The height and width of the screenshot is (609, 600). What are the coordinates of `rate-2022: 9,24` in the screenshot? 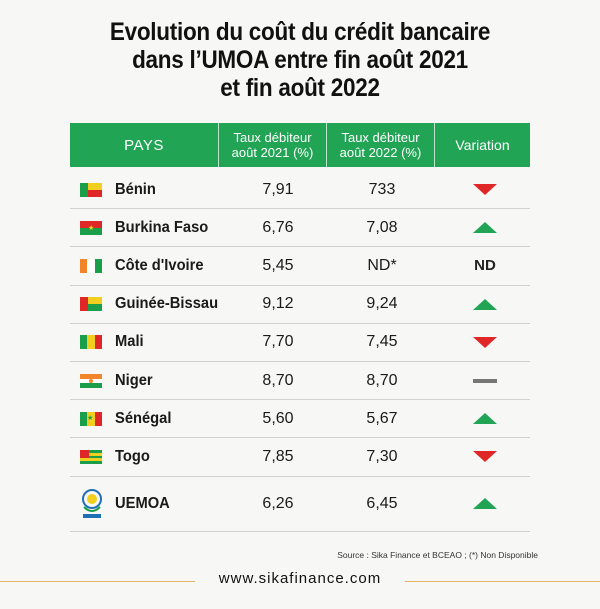 It's located at (382, 304).